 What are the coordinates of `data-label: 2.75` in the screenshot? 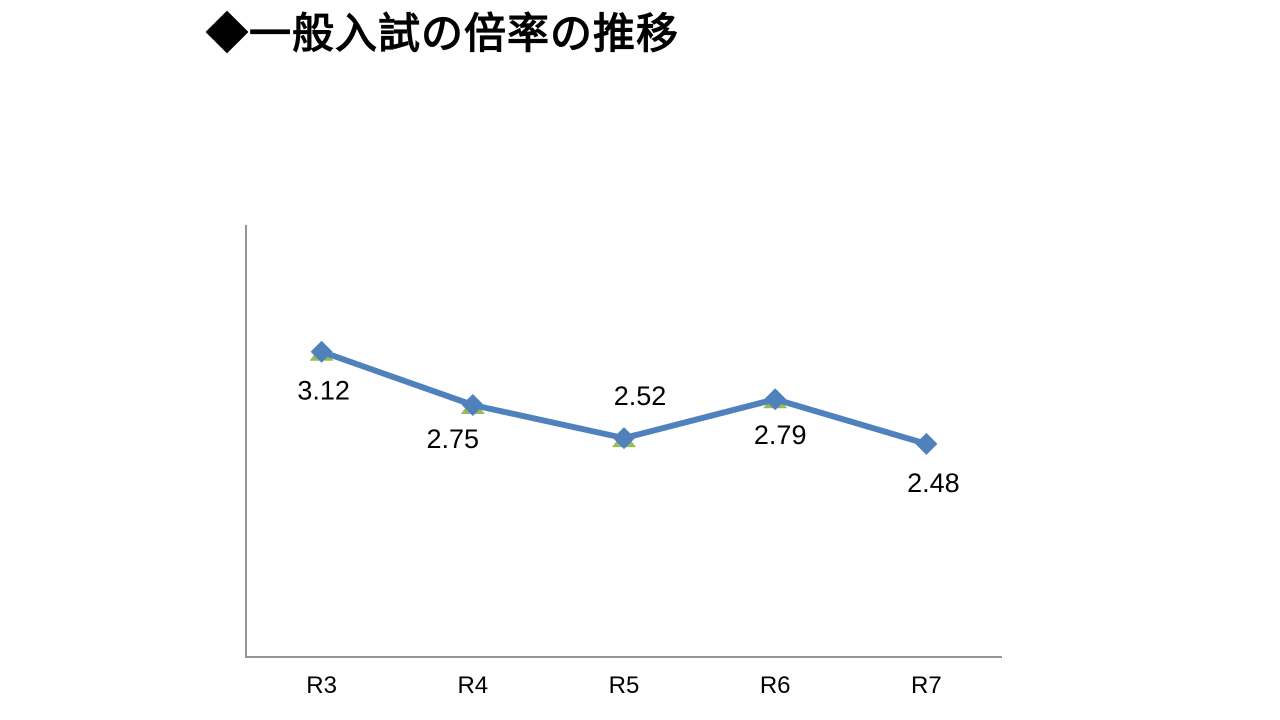 It's located at (453, 439).